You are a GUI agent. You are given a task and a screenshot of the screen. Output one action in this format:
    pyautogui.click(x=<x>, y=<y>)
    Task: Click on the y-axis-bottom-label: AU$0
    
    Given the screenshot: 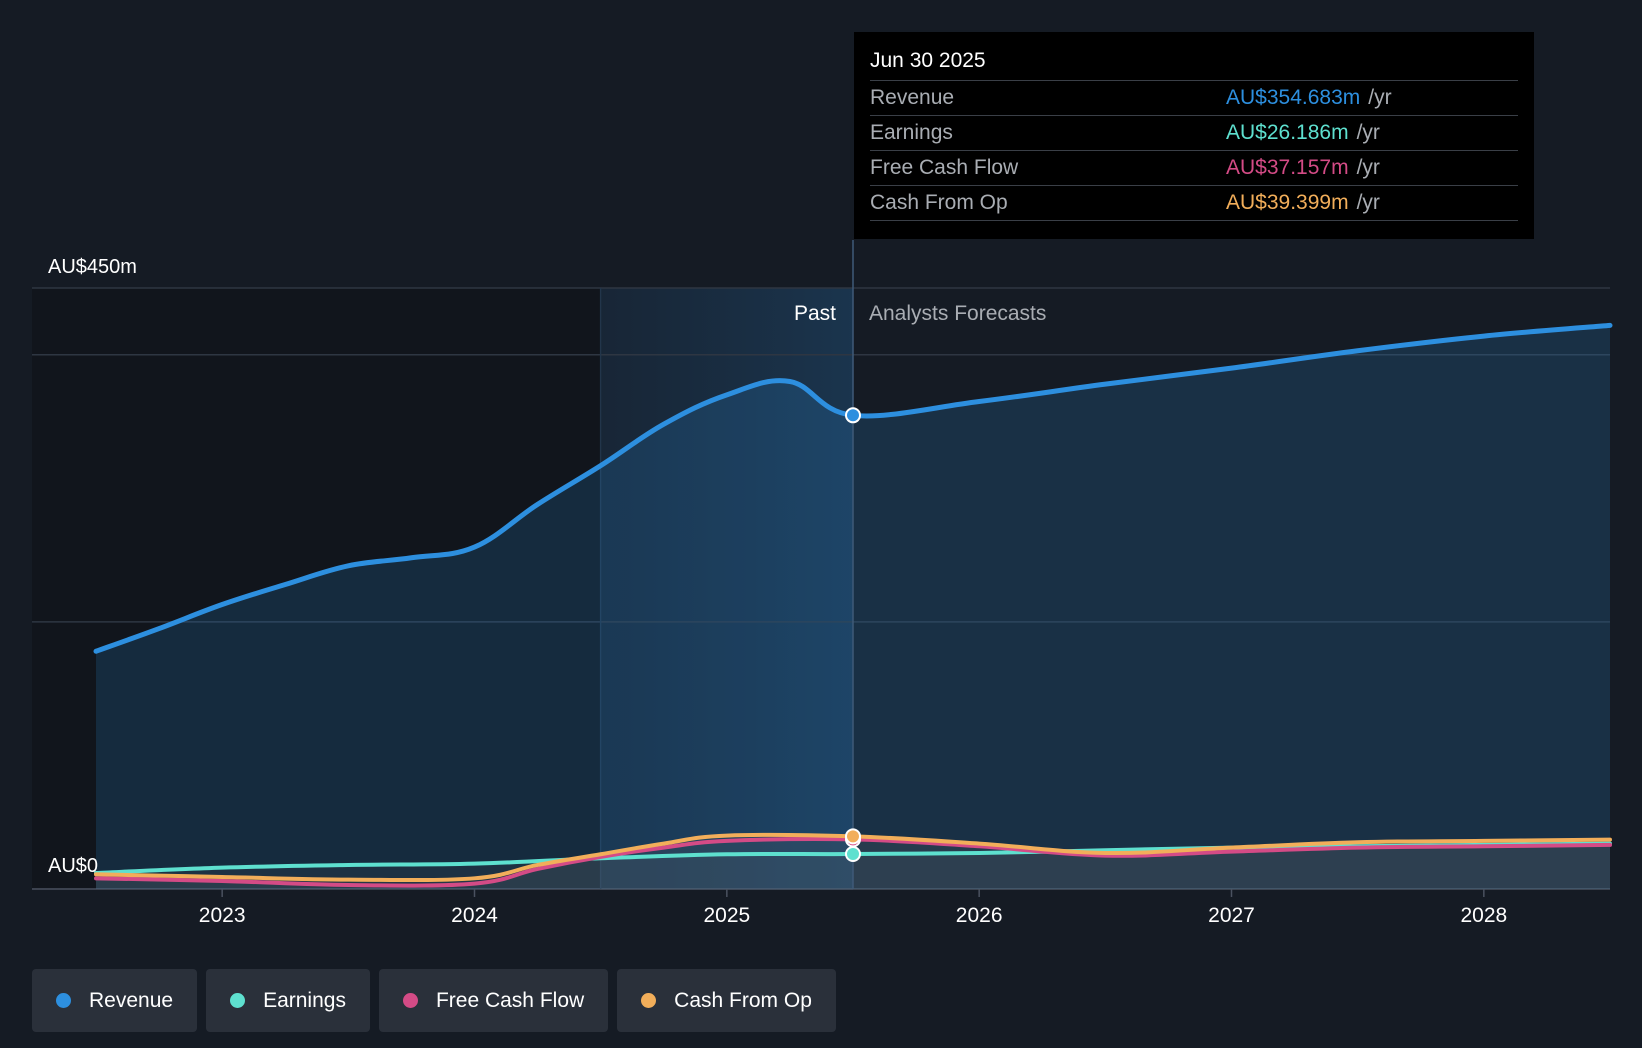 What is the action you would take?
    pyautogui.click(x=73, y=866)
    